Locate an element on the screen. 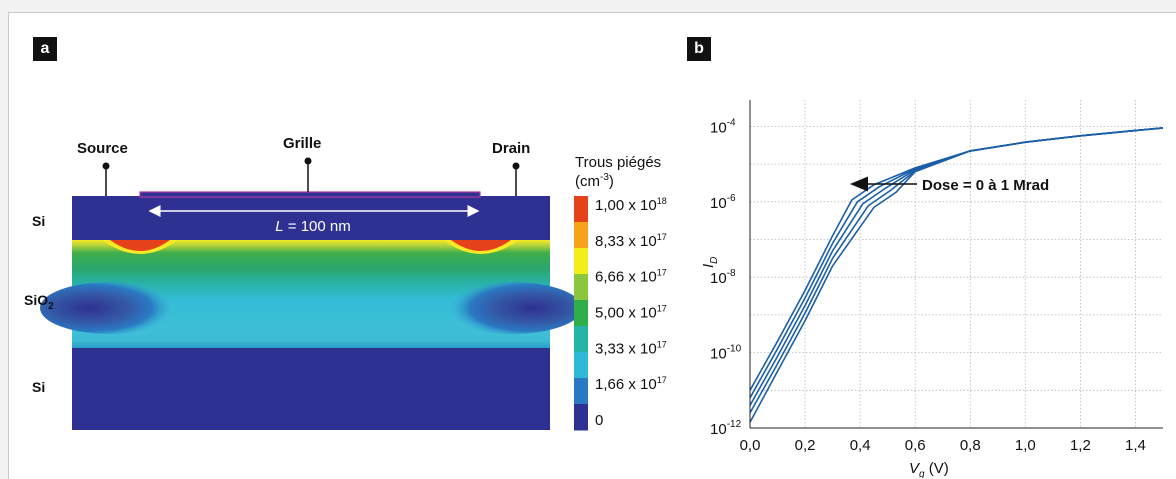 This screenshot has width=1176, height=479. colorbar-tick-label: 8,33 x 10¹⁷ is located at coordinates (631, 241).